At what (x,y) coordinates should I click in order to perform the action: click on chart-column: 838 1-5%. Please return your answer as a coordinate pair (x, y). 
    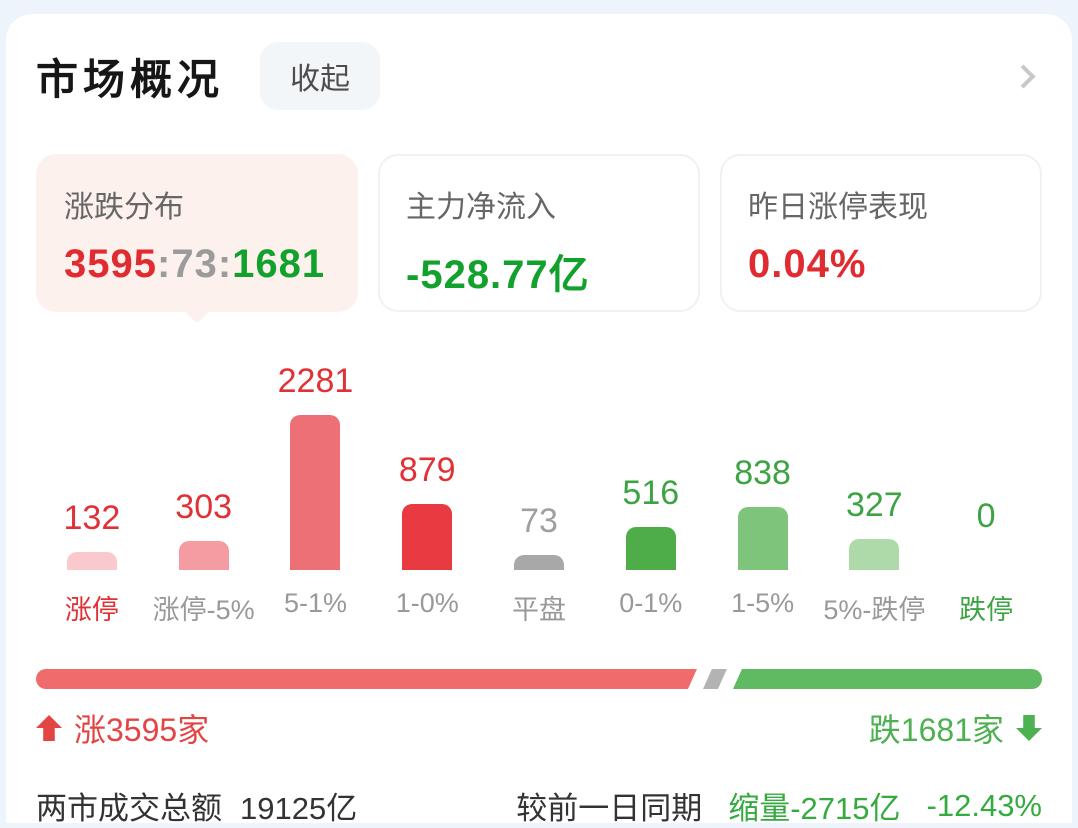
    Looking at the image, I should click on (763, 492).